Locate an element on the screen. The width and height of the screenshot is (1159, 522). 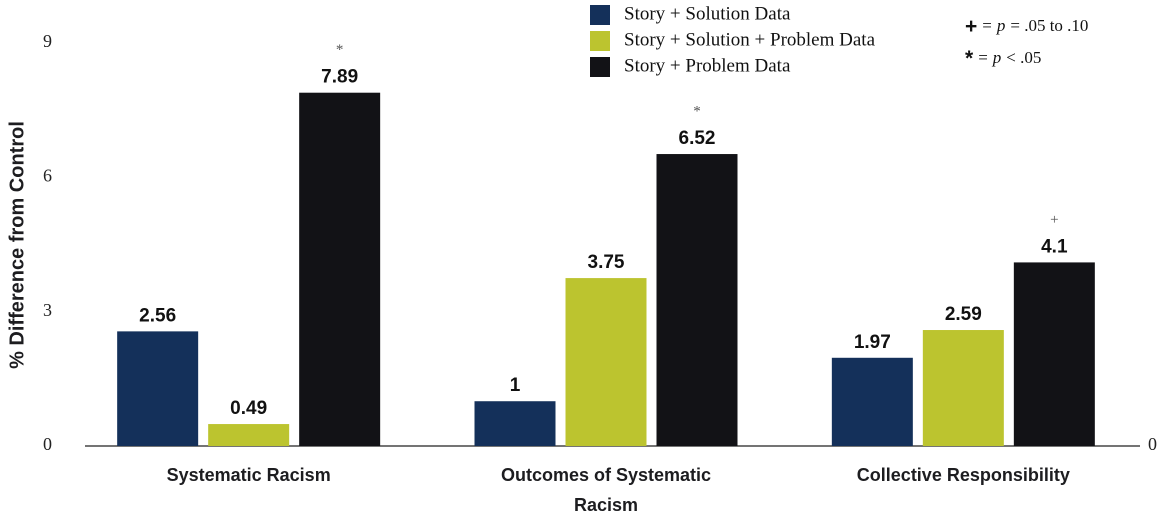
y-tick-label: 6 is located at coordinates (47, 175).